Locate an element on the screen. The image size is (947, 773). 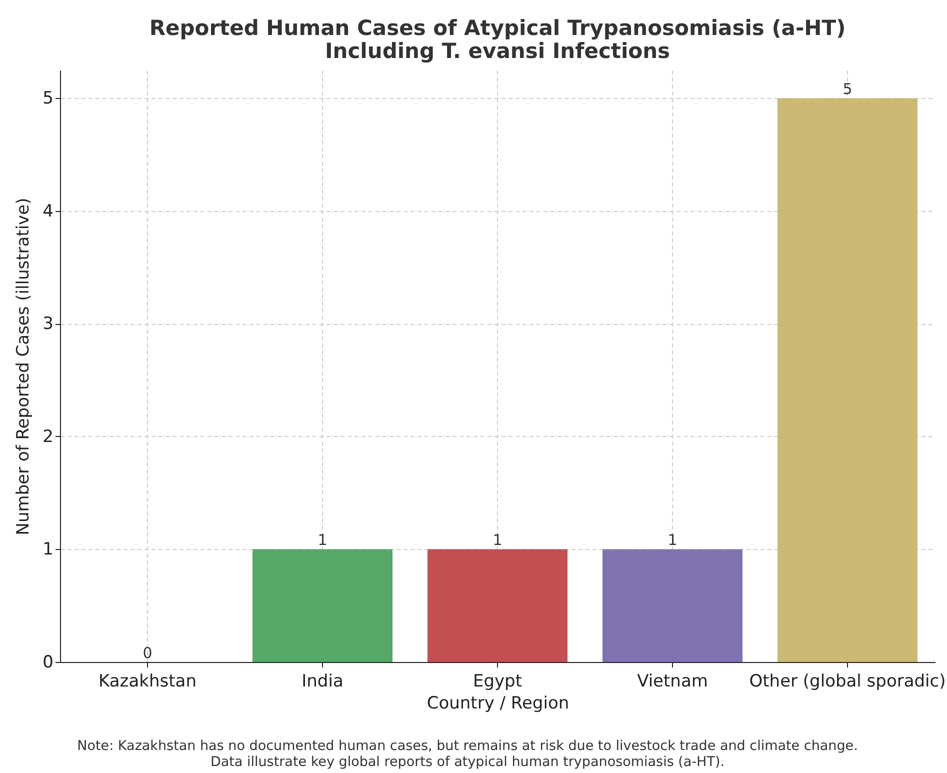
x-tick-label: Egypt is located at coordinates (497, 682).